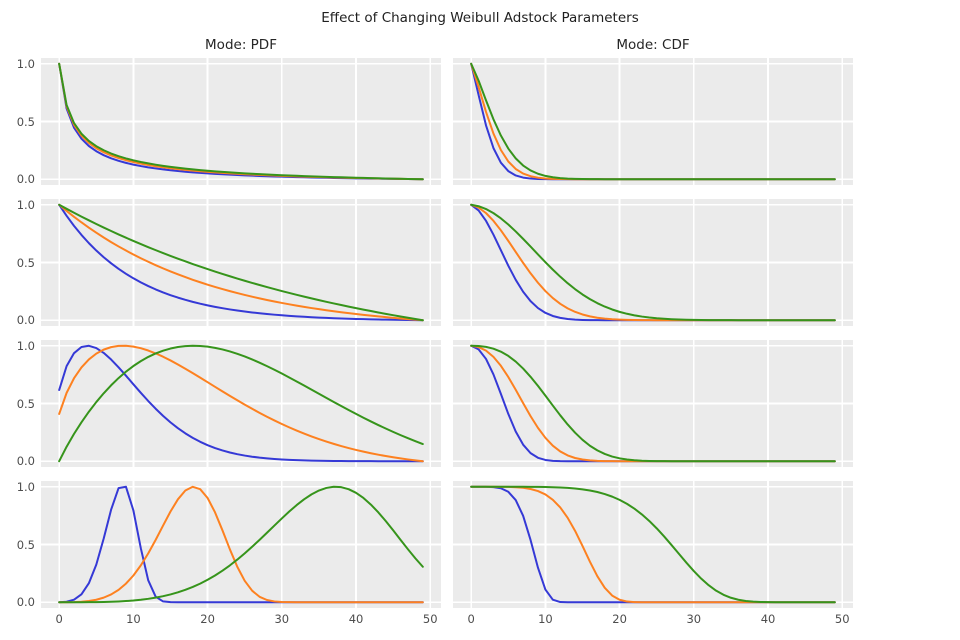 The image size is (960, 640). What do you see at coordinates (653, 45) in the screenshot?
I see `subplot-title-cdf: Mode: CDF` at bounding box center [653, 45].